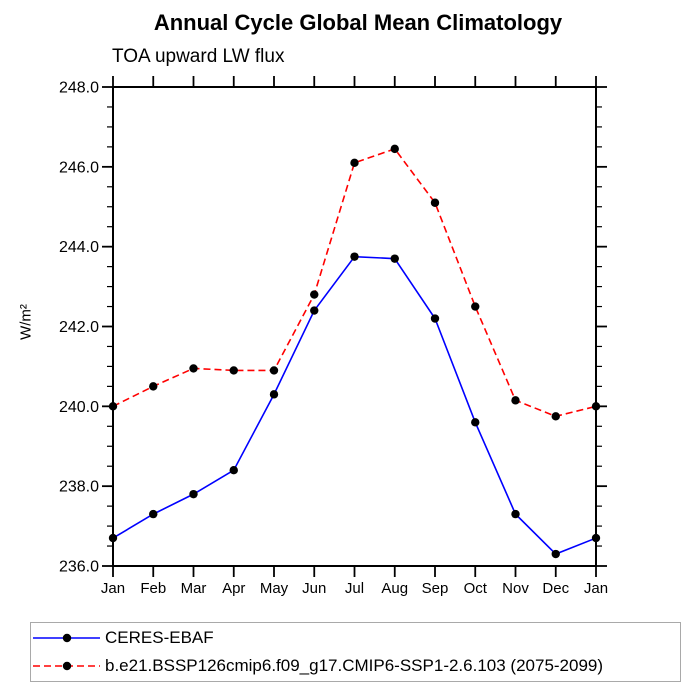 The height and width of the screenshot is (700, 700). What do you see at coordinates (194, 588) in the screenshot?
I see `x-tick-label: Mar` at bounding box center [194, 588].